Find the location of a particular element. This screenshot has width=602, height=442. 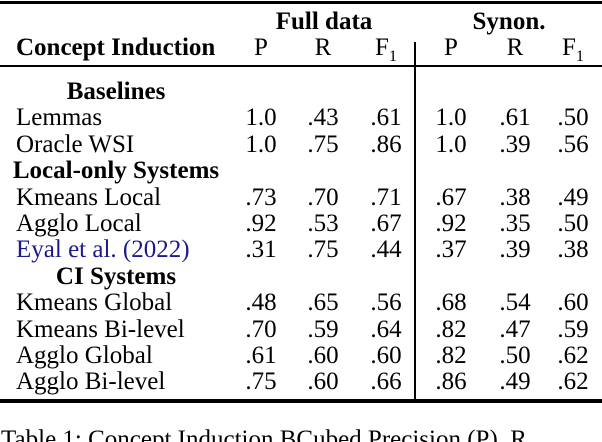

value-cell: .43 is located at coordinates (323, 118).